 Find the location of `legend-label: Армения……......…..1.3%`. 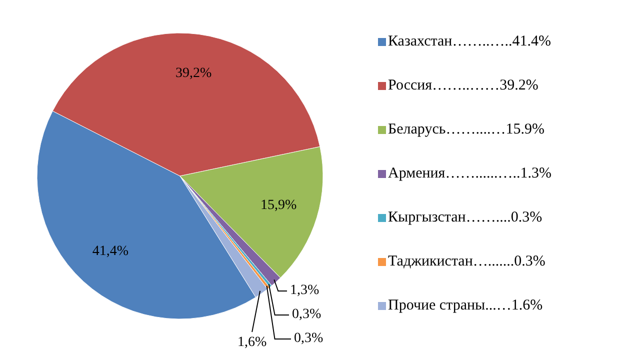

legend-label: Армения……......…..1.3% is located at coordinates (470, 173).